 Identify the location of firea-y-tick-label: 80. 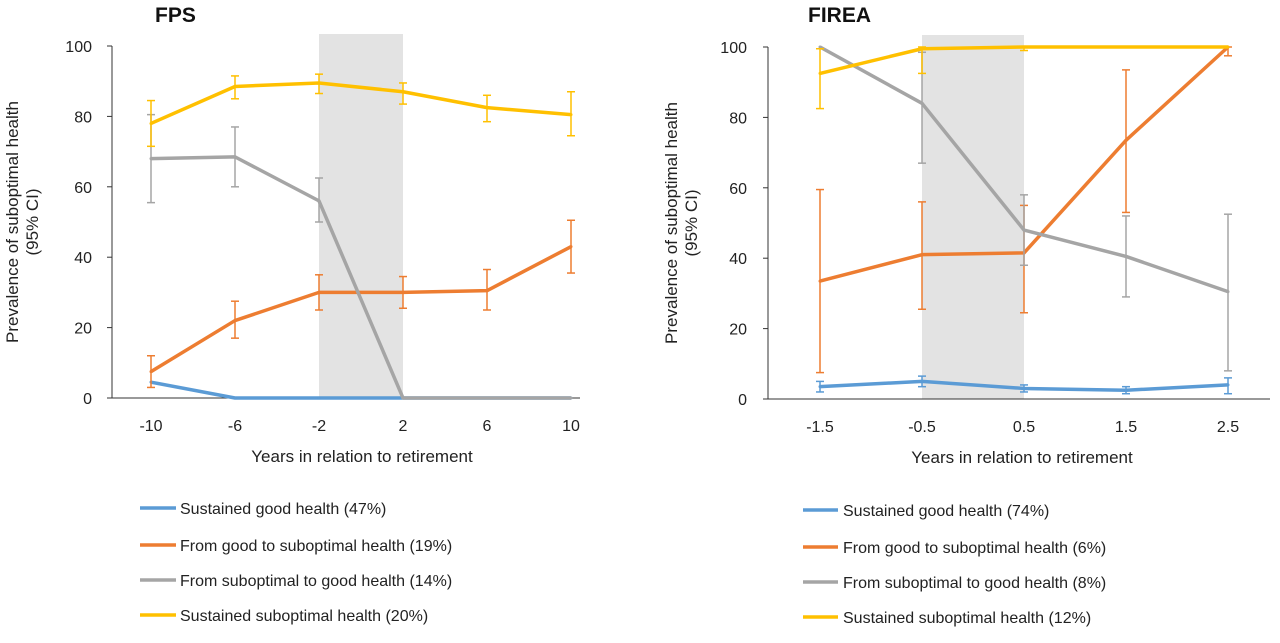
(738, 118).